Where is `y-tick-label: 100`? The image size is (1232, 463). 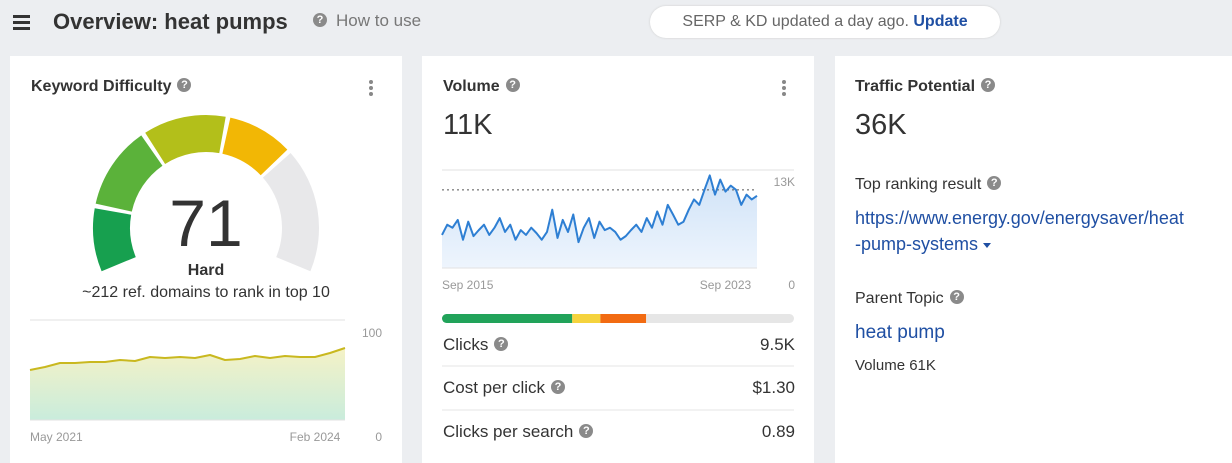
y-tick-label: 100 is located at coordinates (372, 333).